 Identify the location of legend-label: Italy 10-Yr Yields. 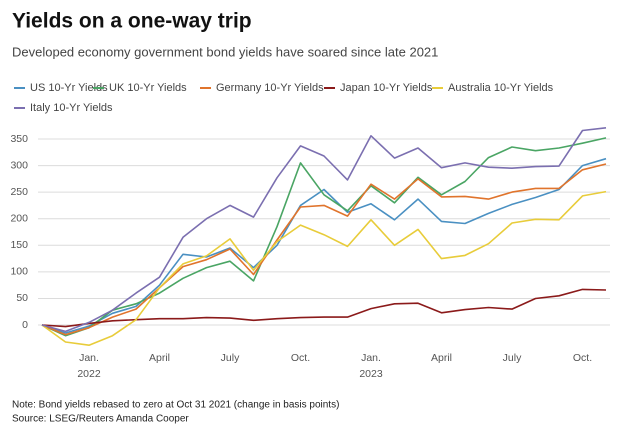
(71, 108).